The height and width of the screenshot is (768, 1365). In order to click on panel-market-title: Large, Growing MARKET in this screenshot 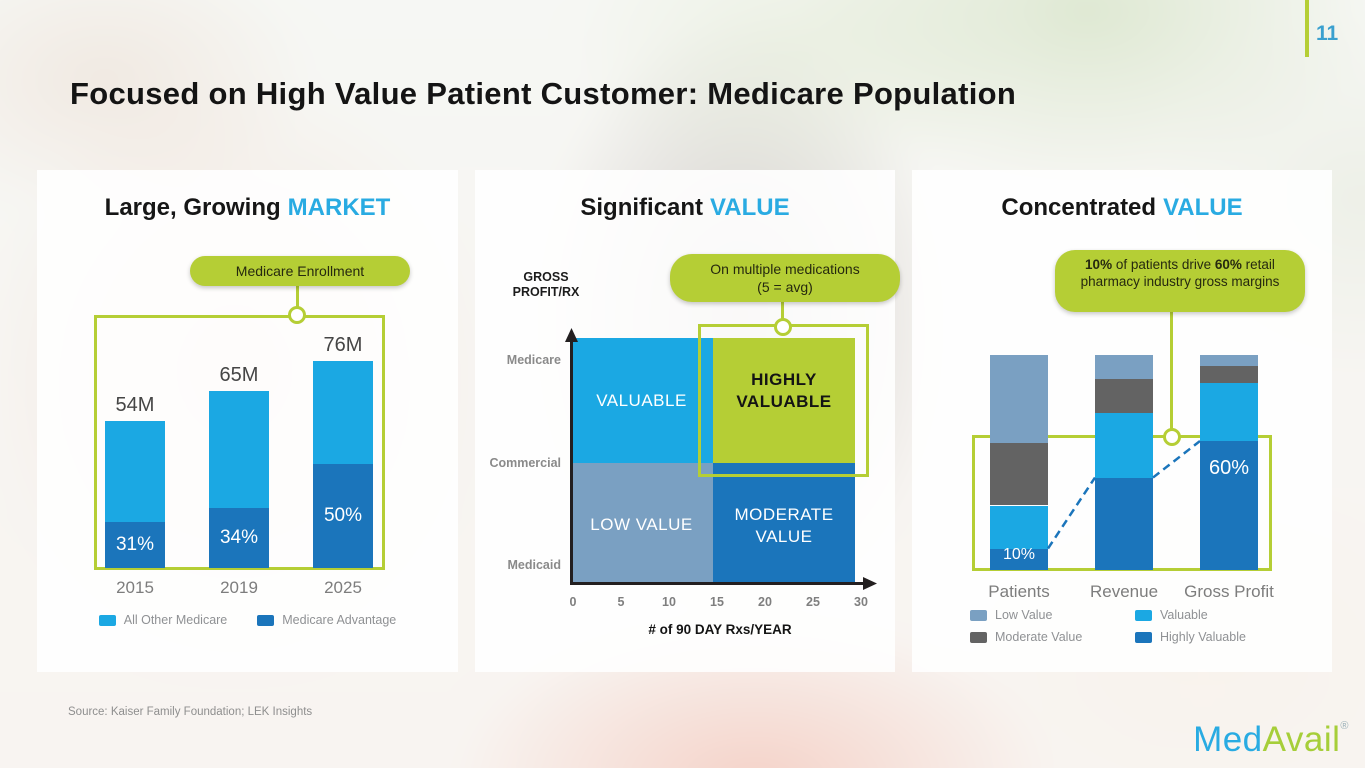, I will do `click(247, 208)`.